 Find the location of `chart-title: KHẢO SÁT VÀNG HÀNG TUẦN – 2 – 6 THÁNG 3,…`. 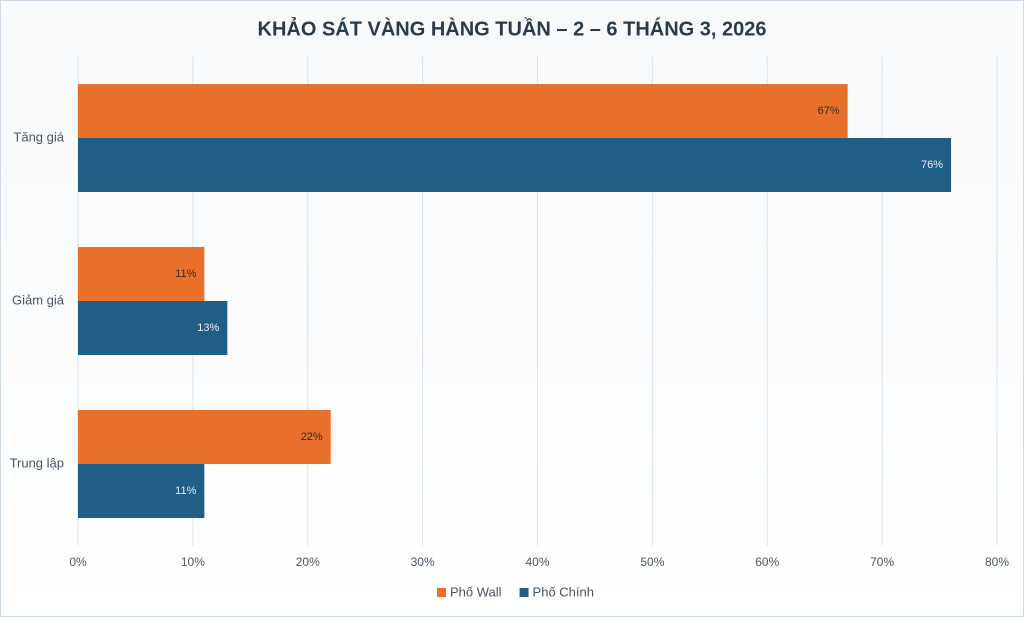

chart-title: KHẢO SÁT VÀNG HÀNG TUẦN – 2 – 6 THÁNG 3,… is located at coordinates (512, 28).